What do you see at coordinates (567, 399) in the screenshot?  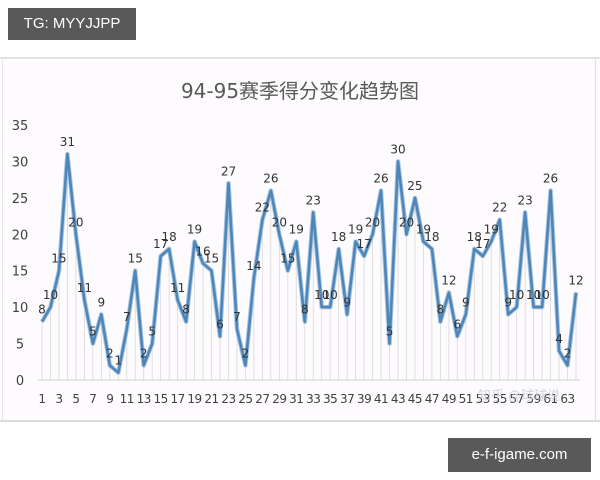 I see `x-tick-label: 63` at bounding box center [567, 399].